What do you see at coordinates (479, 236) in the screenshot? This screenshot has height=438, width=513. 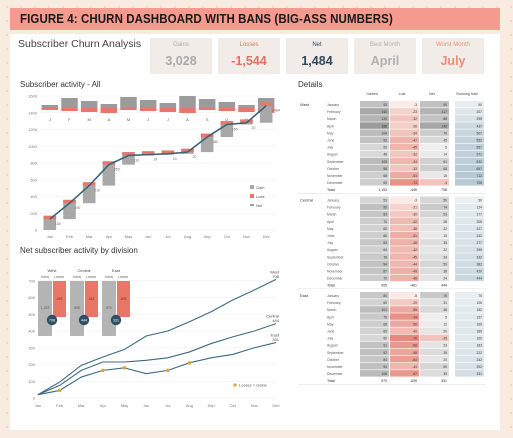 I see `running-total-value: 242` at bounding box center [479, 236].